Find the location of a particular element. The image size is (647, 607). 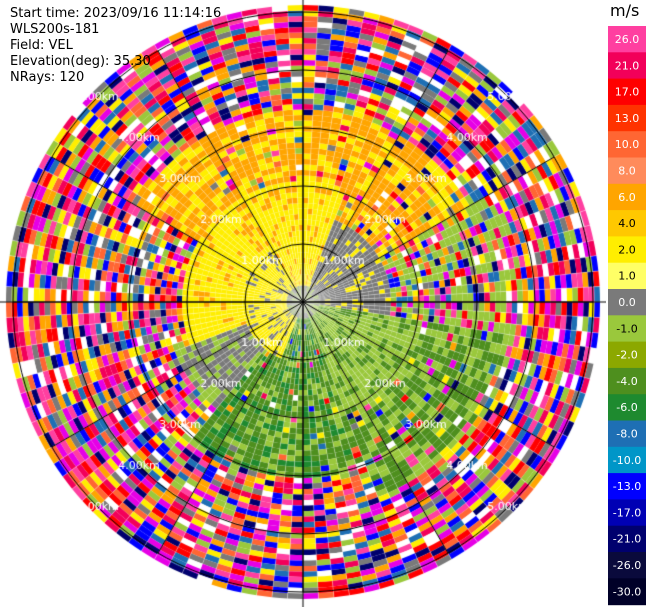

start-time-label: Start time: 2023/09/16 11:14:16 is located at coordinates (116, 13).